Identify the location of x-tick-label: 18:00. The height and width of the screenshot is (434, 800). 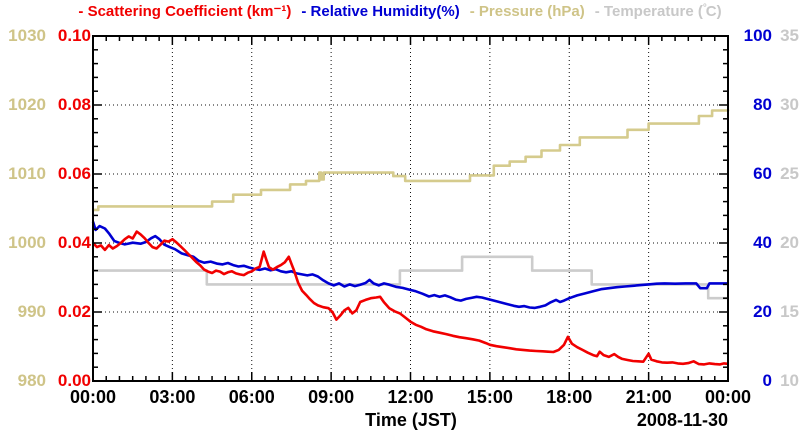
(569, 397).